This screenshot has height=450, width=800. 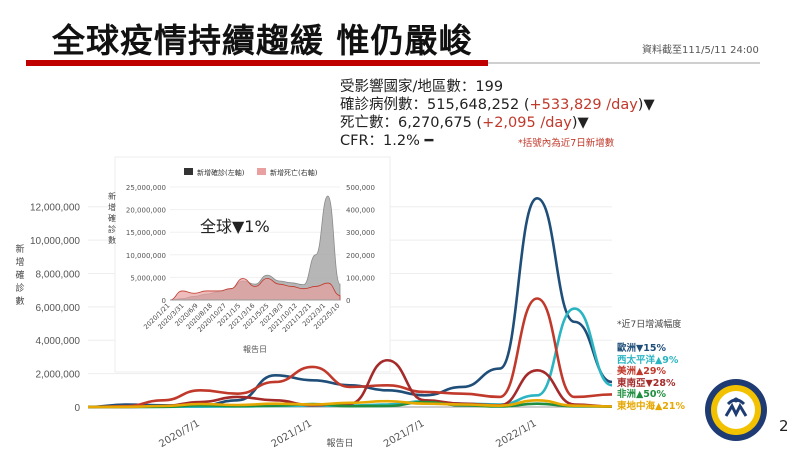 I want to click on affected-countries: 受影響國家/地區數：199, so click(x=422, y=87).